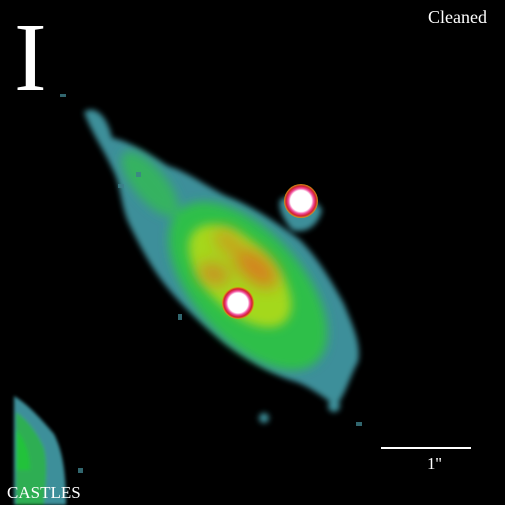 This screenshot has height=505, width=505. What do you see at coordinates (44, 492) in the screenshot?
I see `credit-label: CASTLES` at bounding box center [44, 492].